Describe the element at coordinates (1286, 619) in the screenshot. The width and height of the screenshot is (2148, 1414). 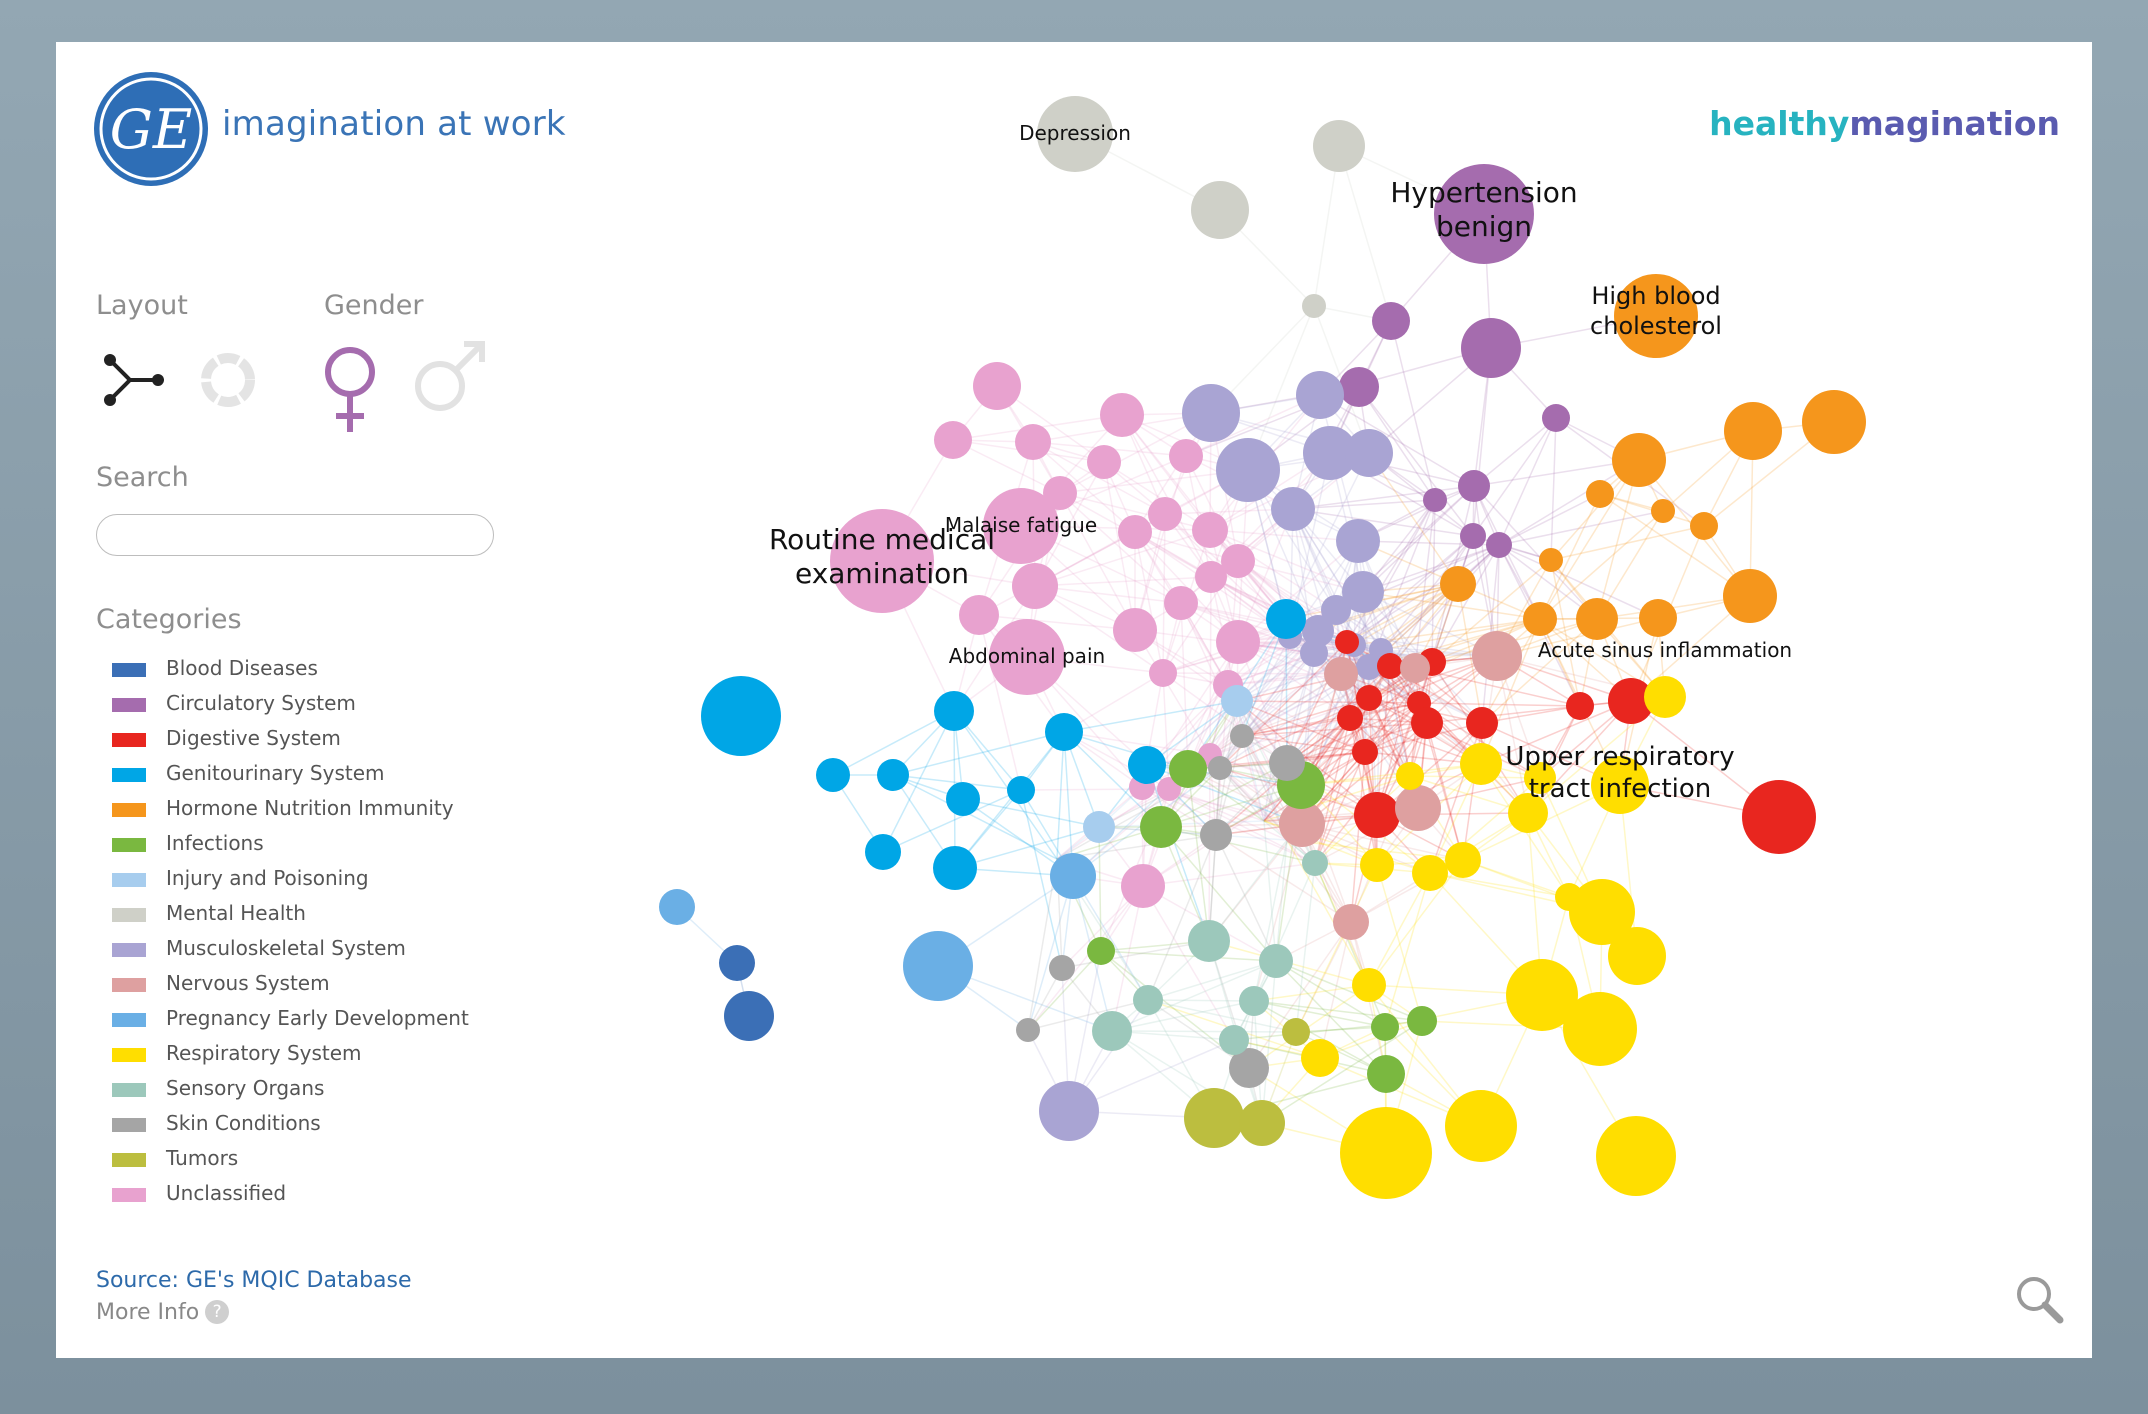
I see `node-gynecological-examination` at that location.